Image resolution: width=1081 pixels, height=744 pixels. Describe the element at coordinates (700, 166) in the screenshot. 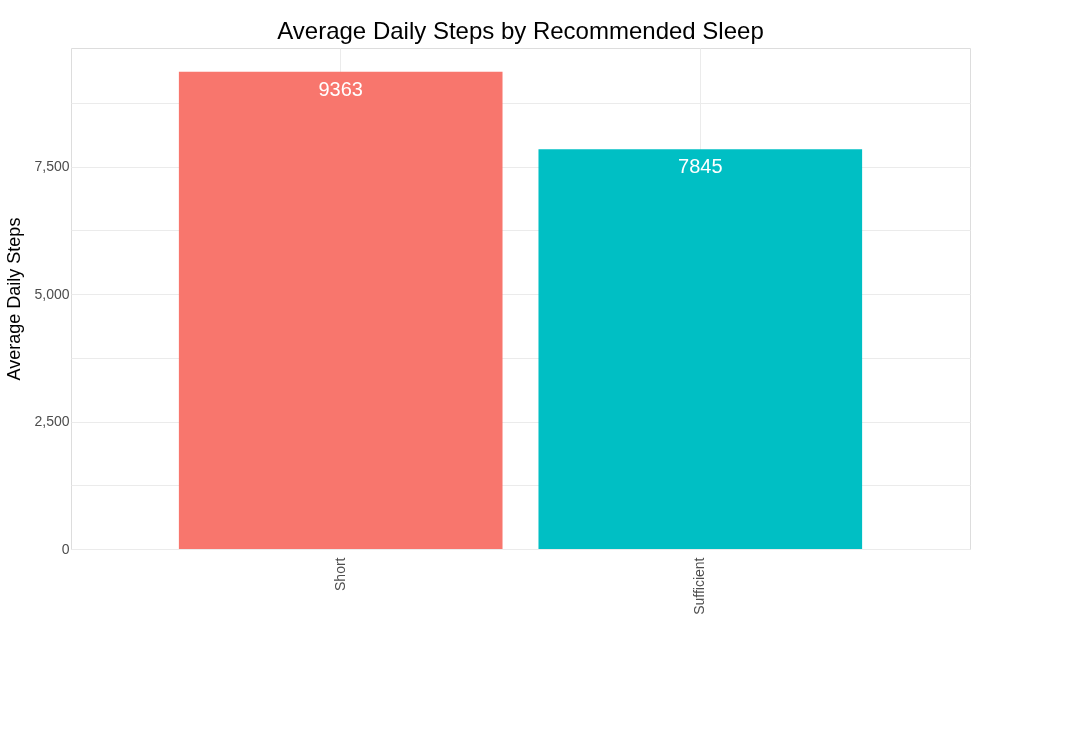

I see `data-label: 7845` at that location.